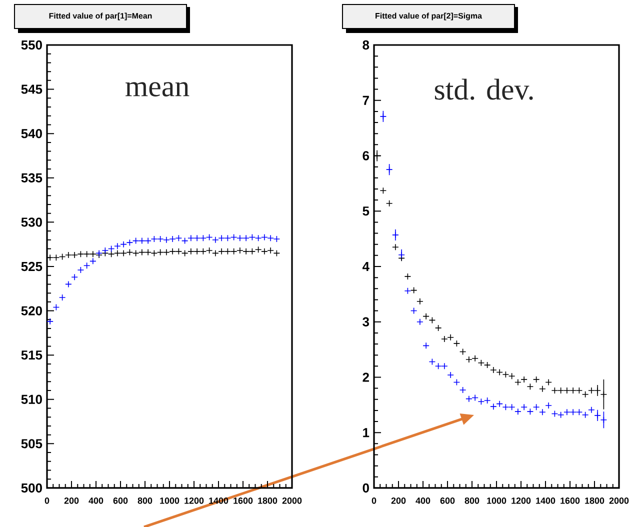 The height and width of the screenshot is (527, 641). Describe the element at coordinates (31, 267) in the screenshot. I see `y-tick-label: 525` at that location.